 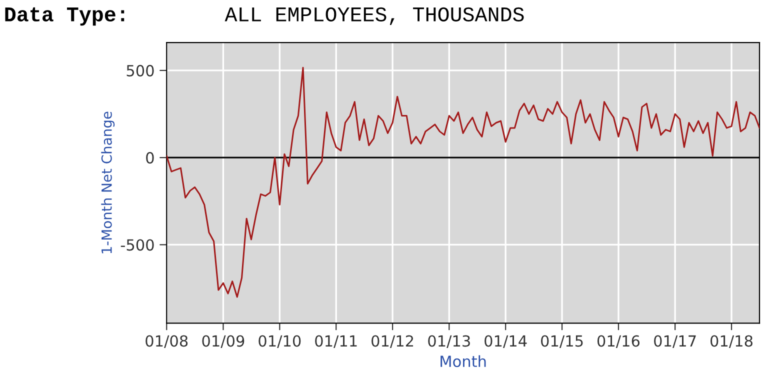 What do you see at coordinates (279, 341) in the screenshot?
I see `x-tick-label: 01/10` at bounding box center [279, 341].